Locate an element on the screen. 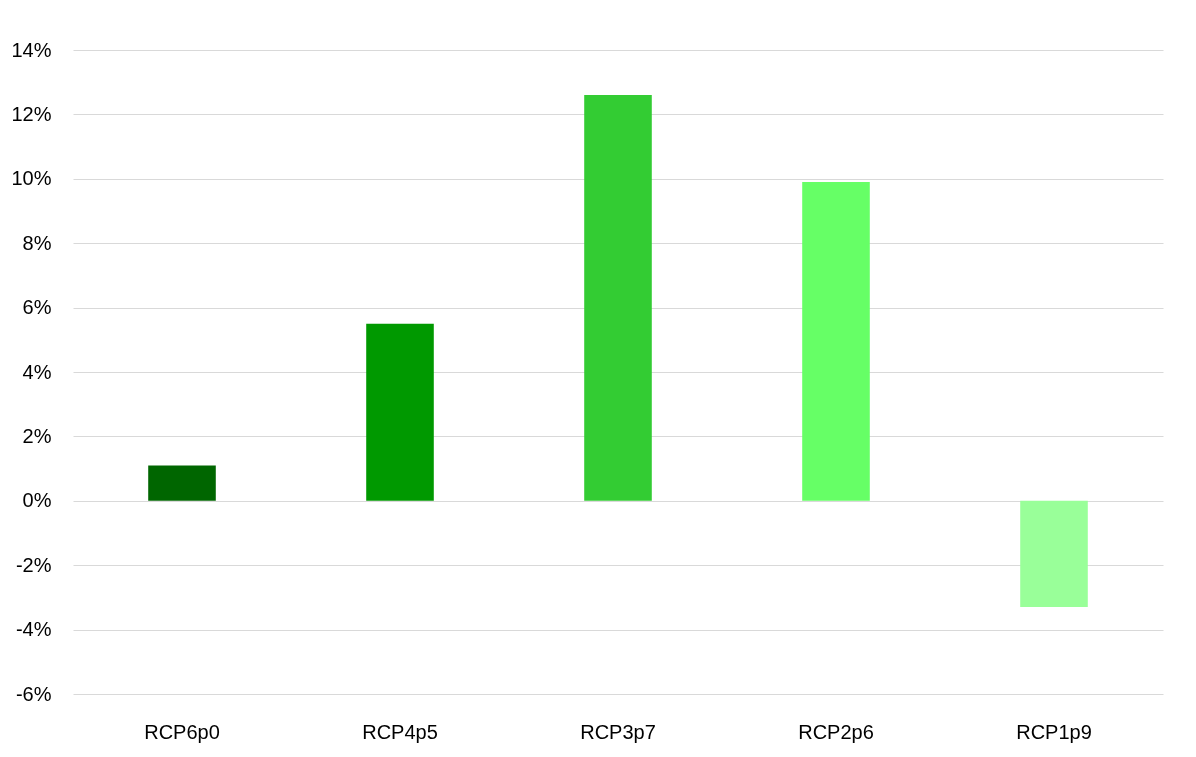 The height and width of the screenshot is (757, 1196). y-tick-label: -2% is located at coordinates (33, 564).